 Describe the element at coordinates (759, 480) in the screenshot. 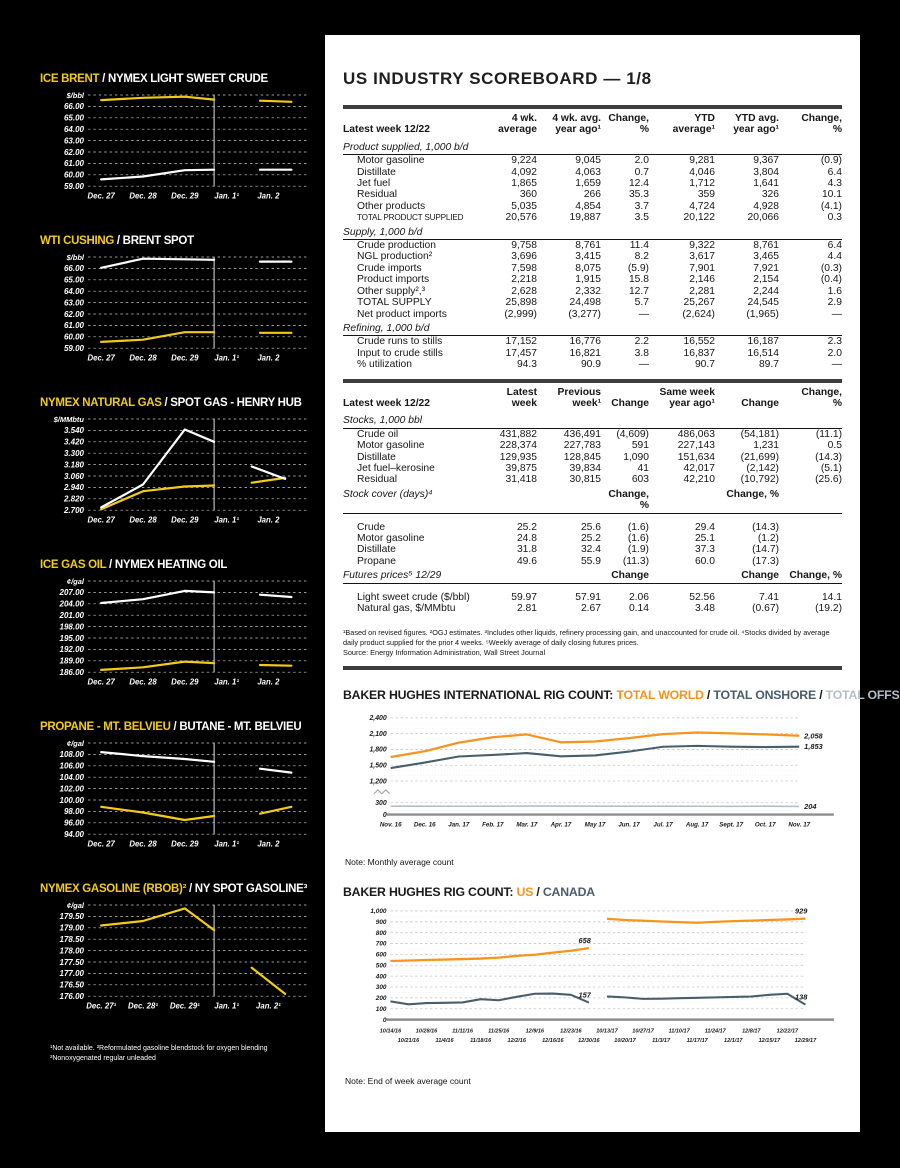

I see `value-cell: (10,792)` at that location.